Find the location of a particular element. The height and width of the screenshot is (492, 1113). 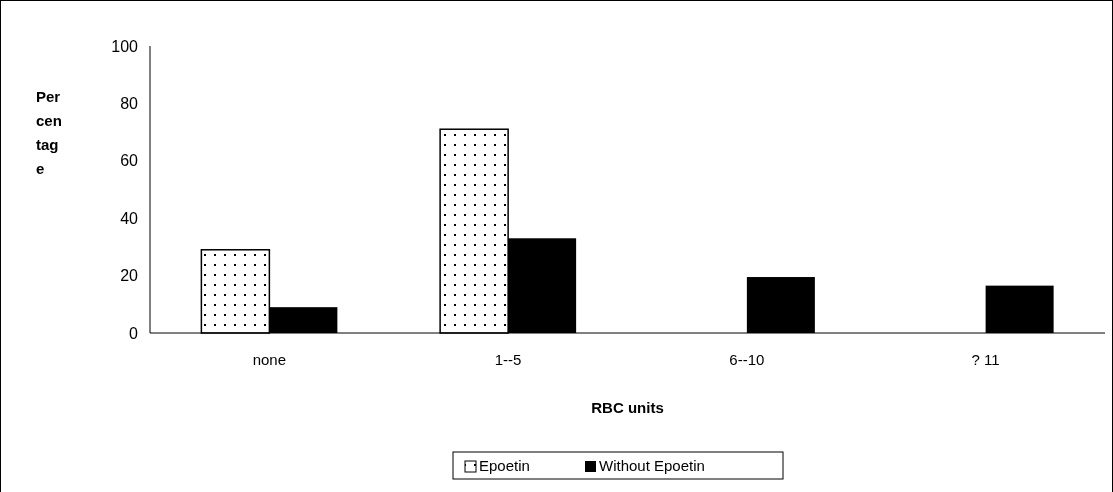

x-tick-label: 6--10 is located at coordinates (747, 359).